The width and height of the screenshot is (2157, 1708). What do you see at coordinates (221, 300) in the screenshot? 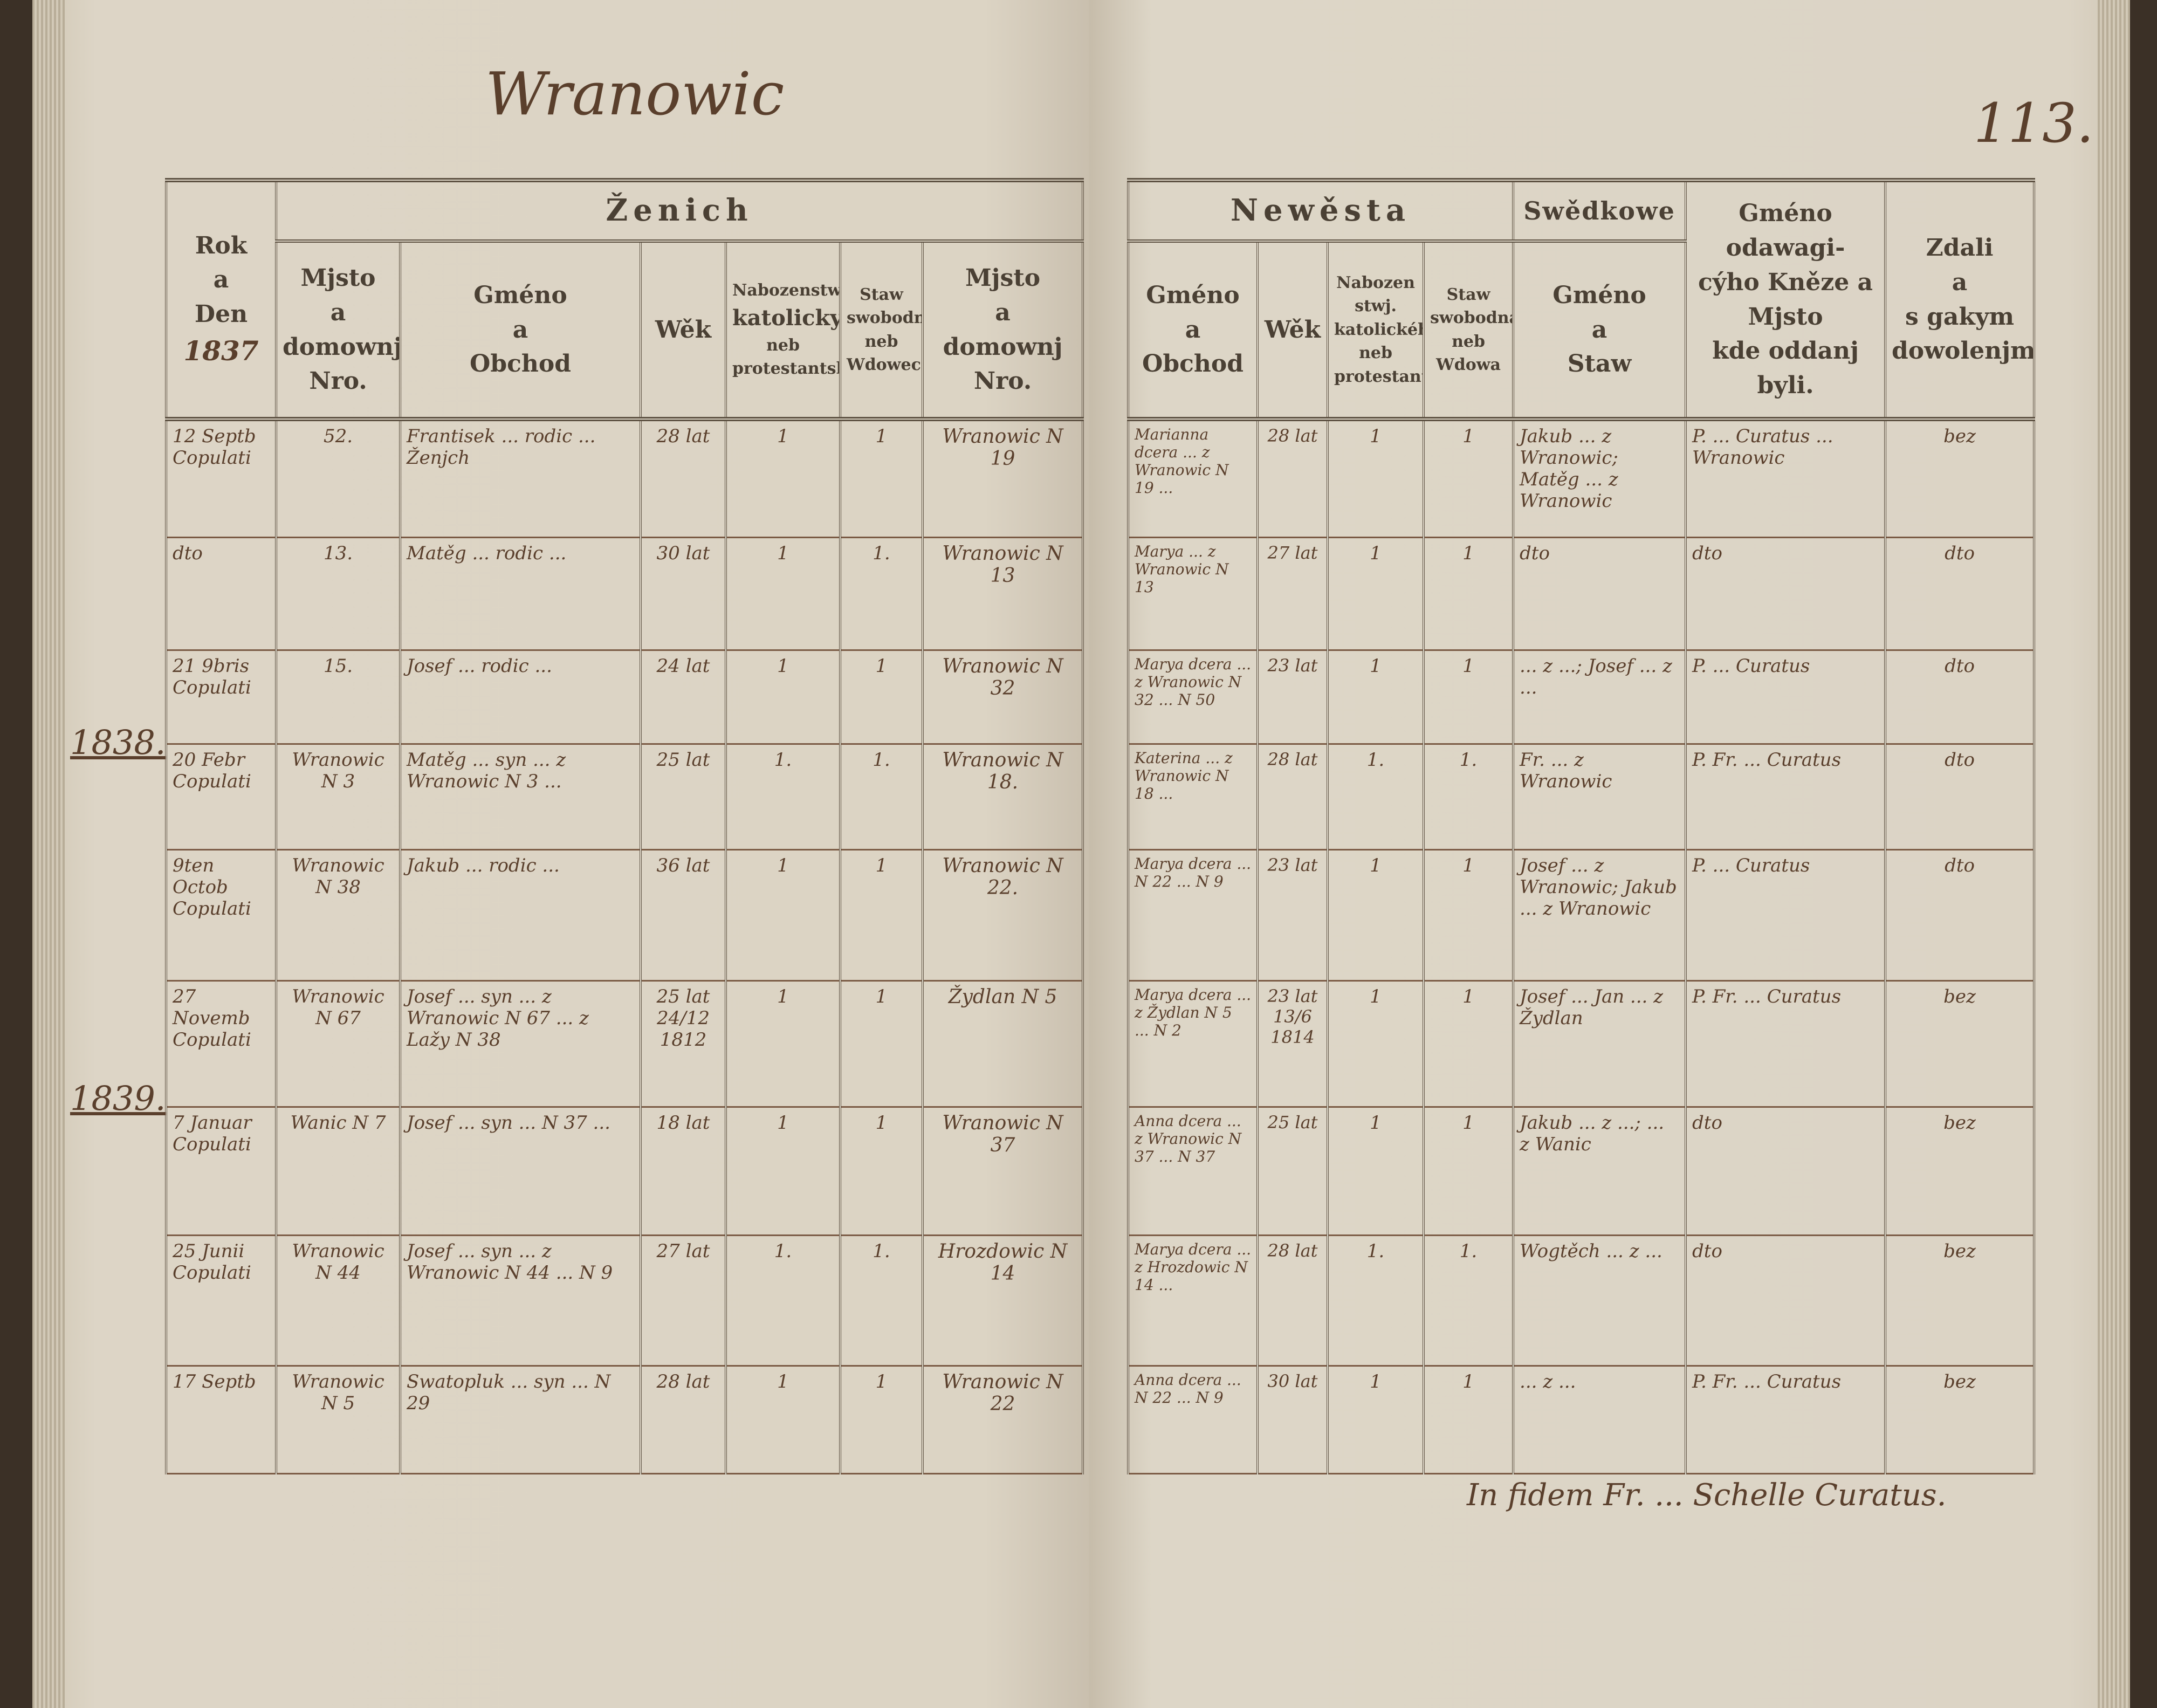
I see `header-rok: Rok a Den 1837` at bounding box center [221, 300].